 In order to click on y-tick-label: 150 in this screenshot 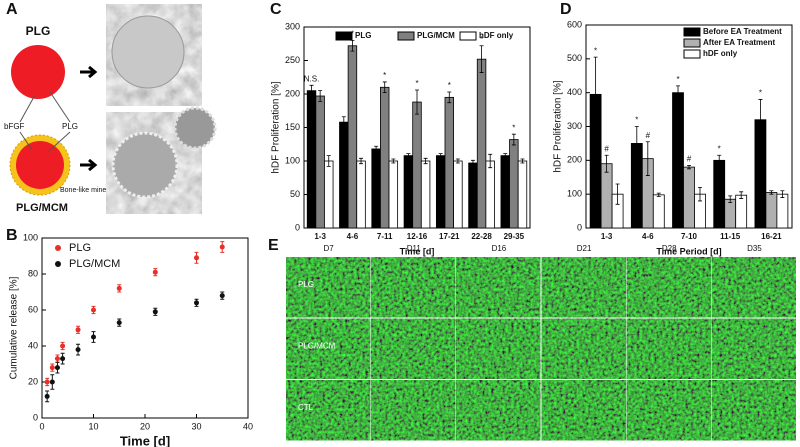, I will do `click(292, 127)`.